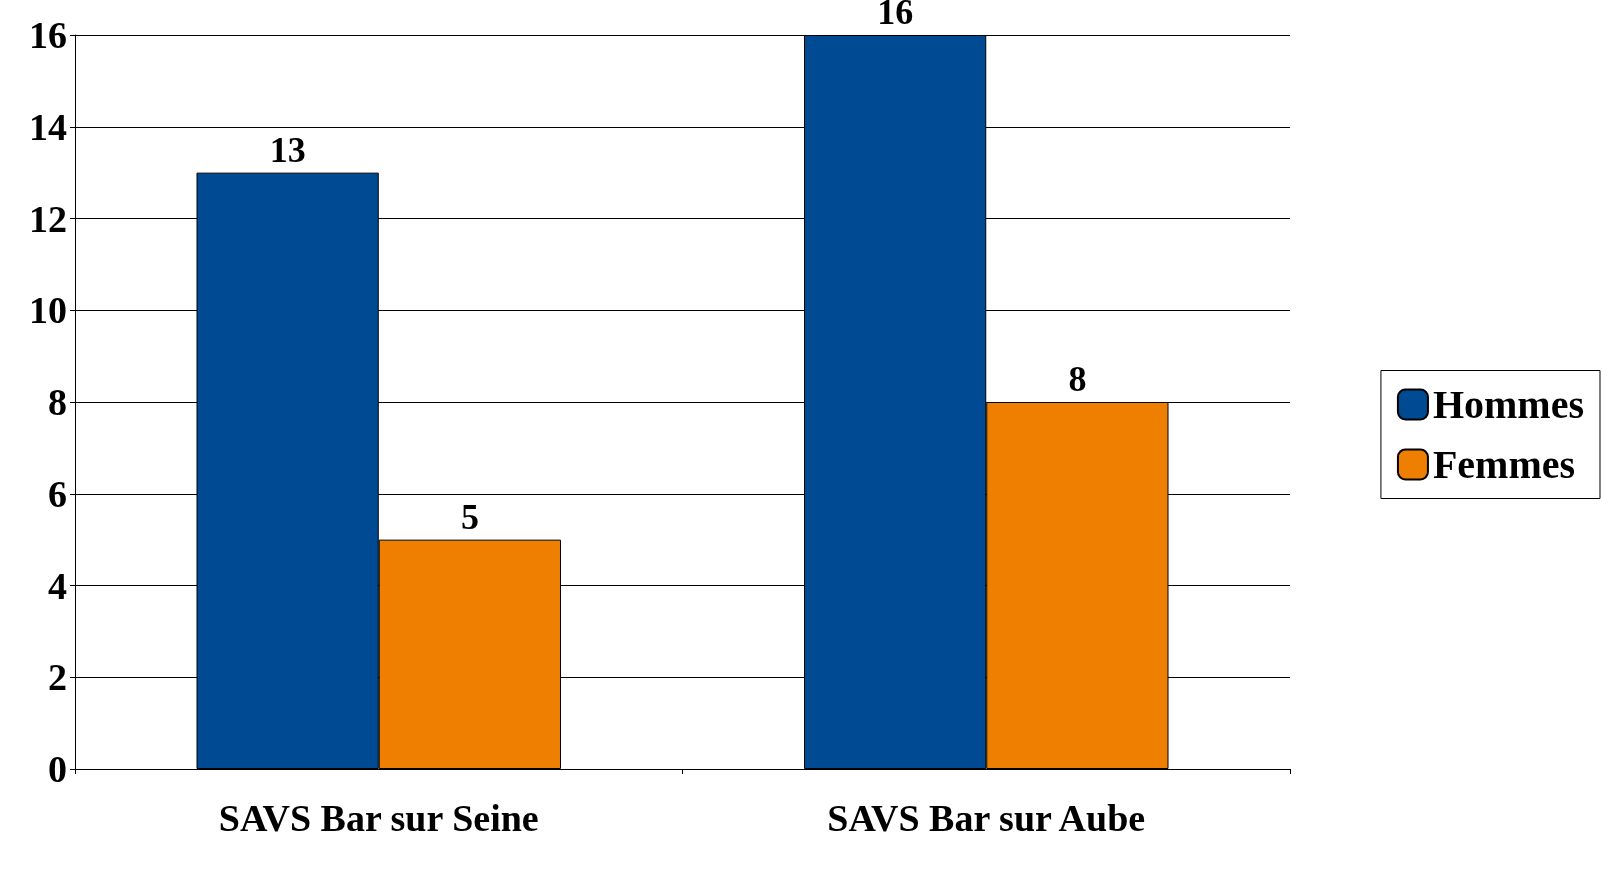  Describe the element at coordinates (57, 769) in the screenshot. I see `y-tick-label: 0` at that location.